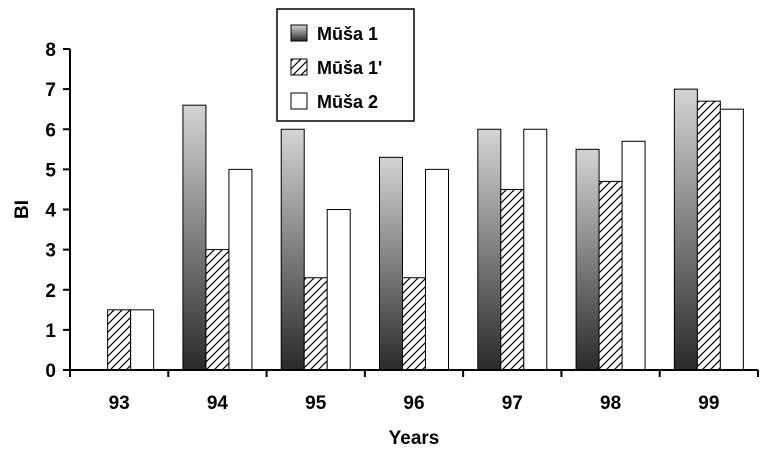 Image resolution: width=764 pixels, height=449 pixels. Describe the element at coordinates (119, 403) in the screenshot. I see `x-tick-label: 93` at that location.